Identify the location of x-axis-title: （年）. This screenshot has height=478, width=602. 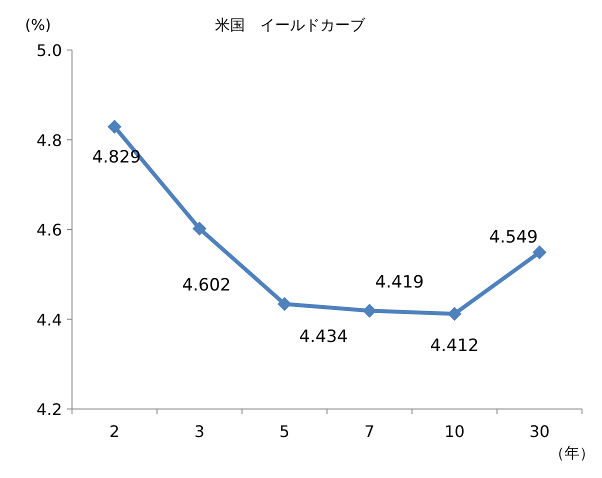
(572, 453).